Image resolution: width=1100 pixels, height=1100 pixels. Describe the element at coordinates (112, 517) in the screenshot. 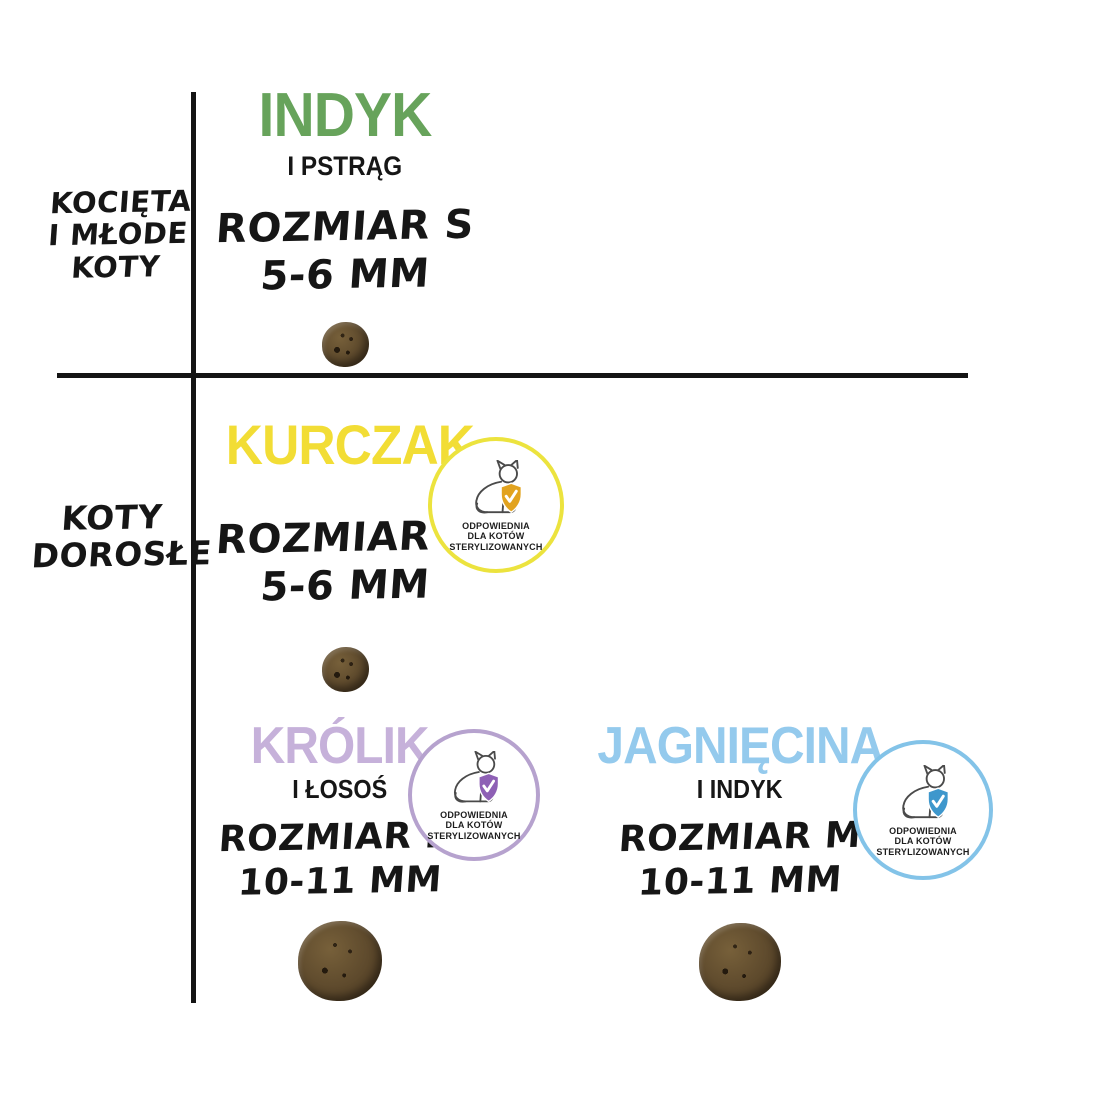

I see `row-label-adults-line1: KOTY` at that location.